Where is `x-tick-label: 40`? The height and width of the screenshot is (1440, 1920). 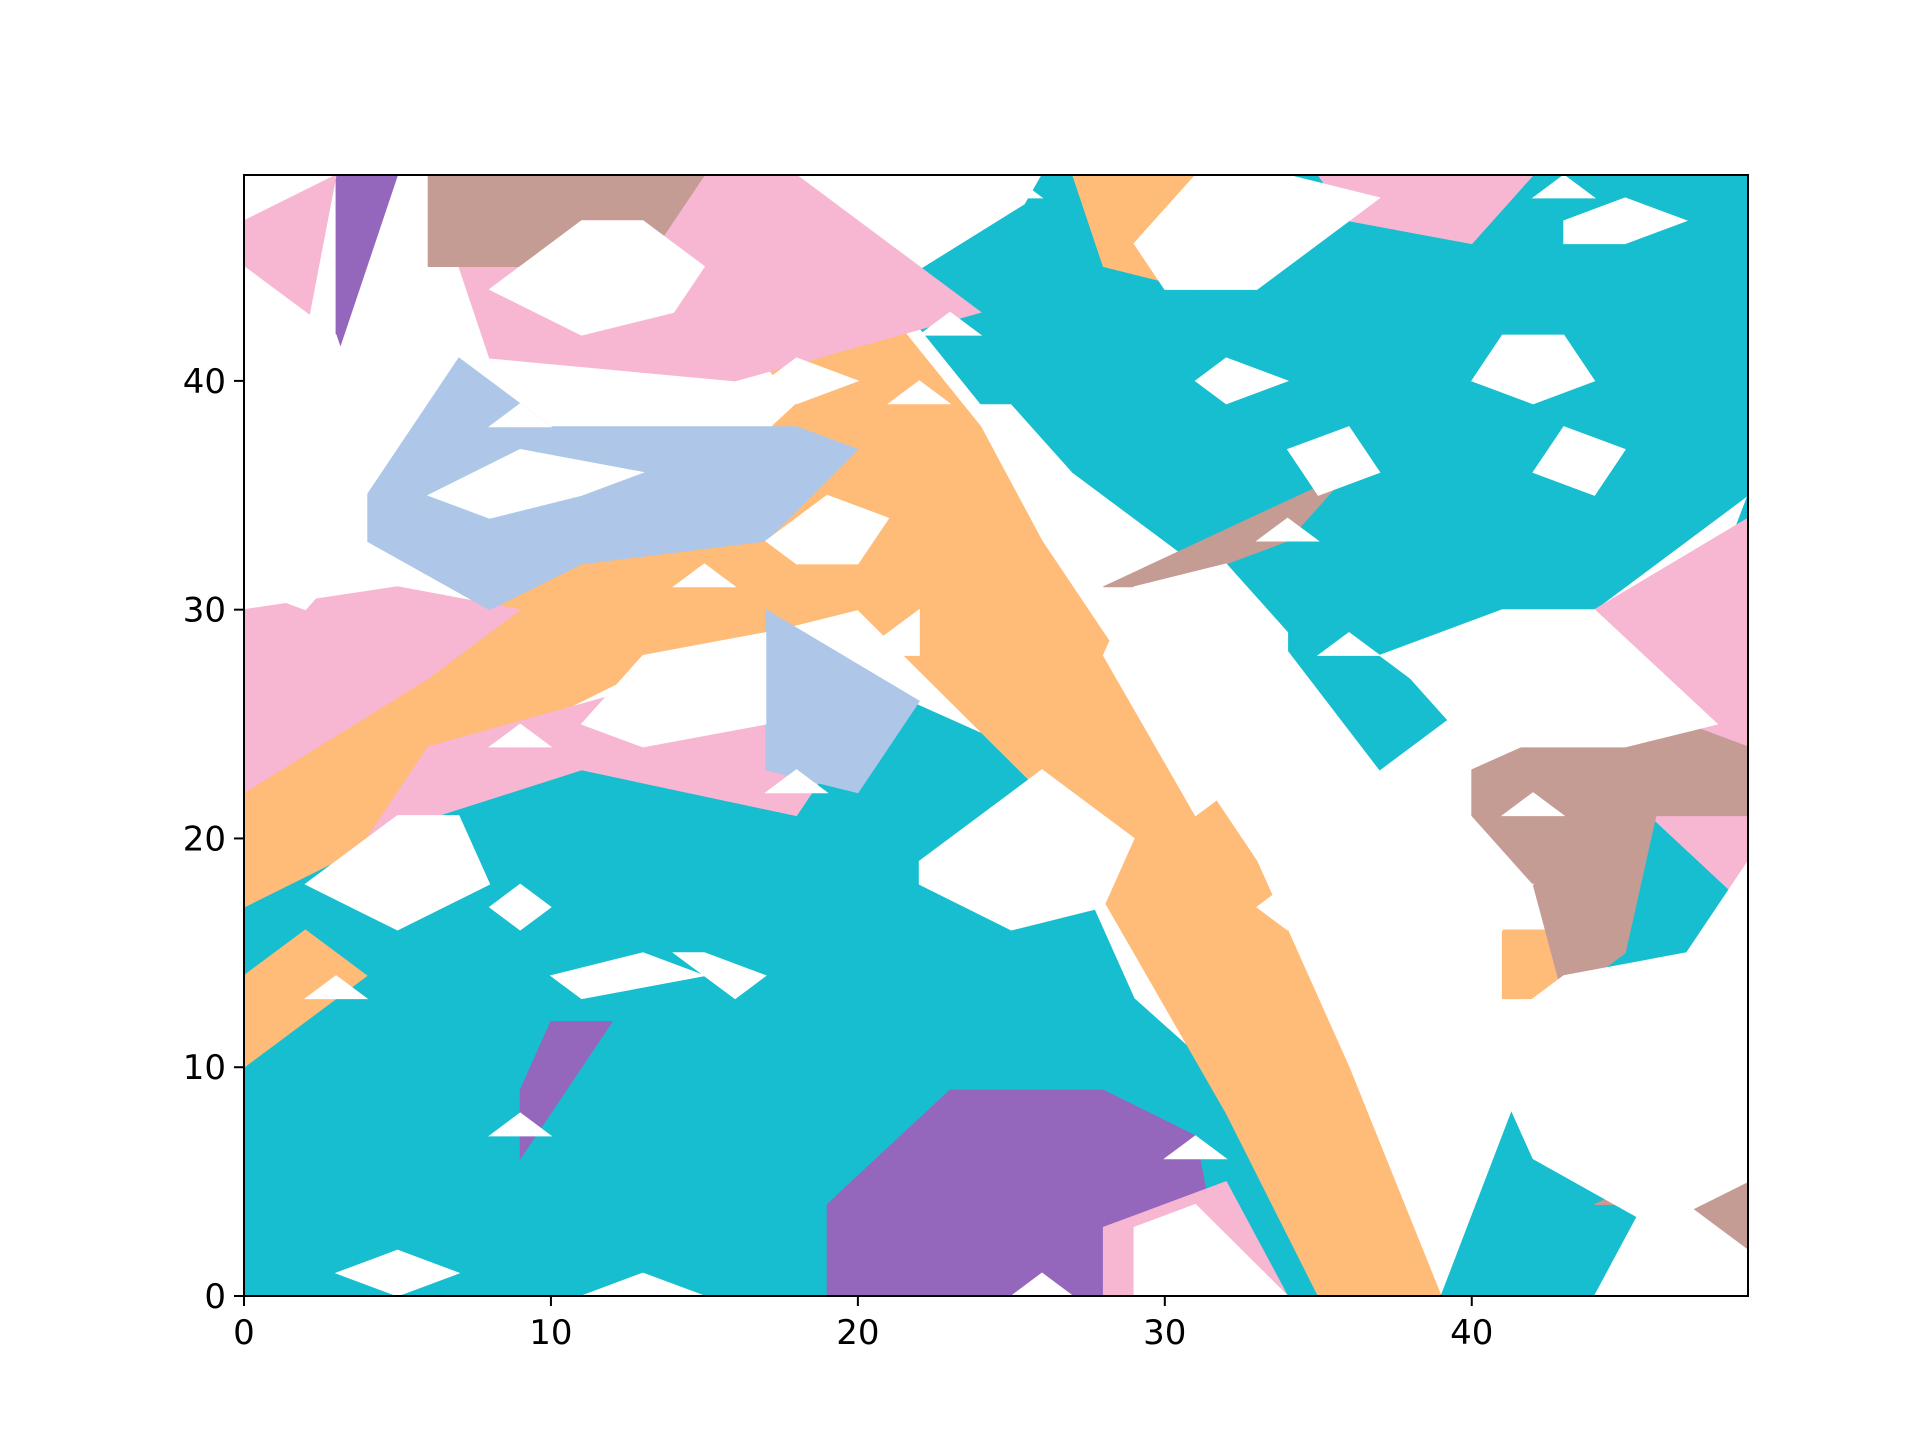 x-tick-label: 40 is located at coordinates (1471, 1333).